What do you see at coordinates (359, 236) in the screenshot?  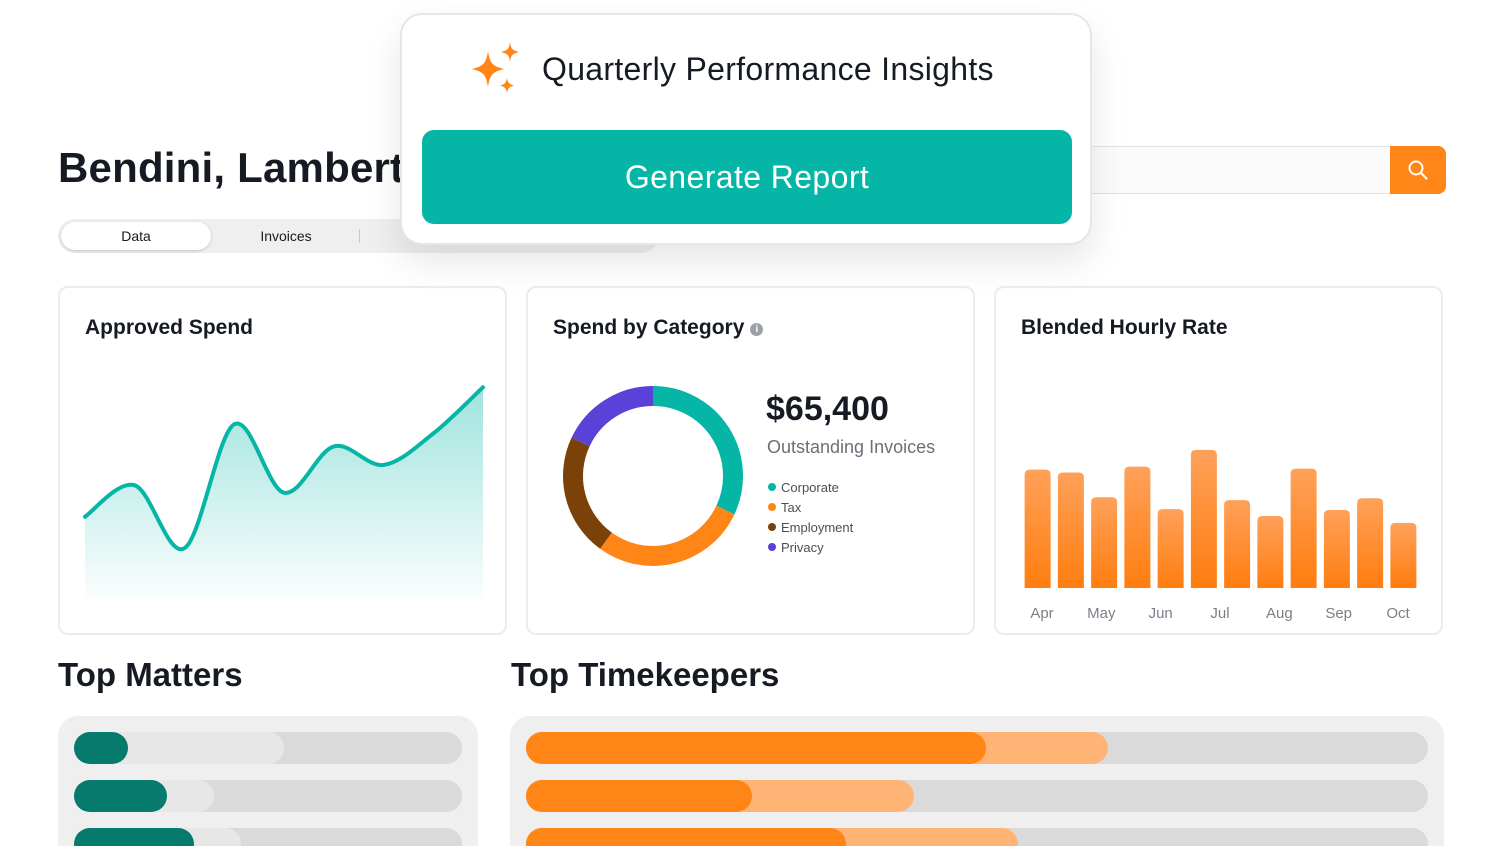 I see `tab-divider` at bounding box center [359, 236].